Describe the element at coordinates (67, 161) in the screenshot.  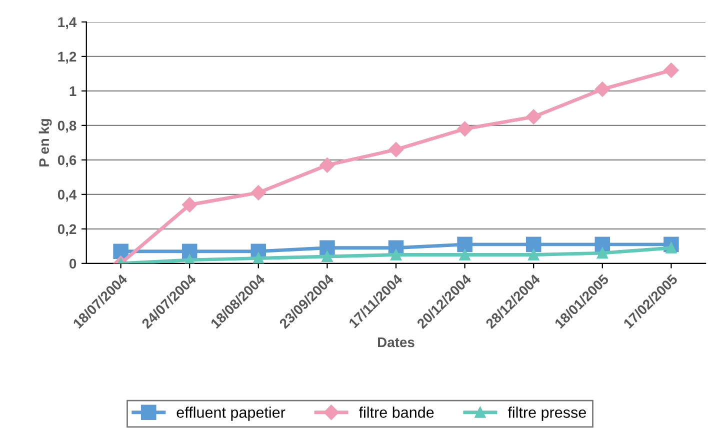
I see `y-tick-label: 0,6` at that location.